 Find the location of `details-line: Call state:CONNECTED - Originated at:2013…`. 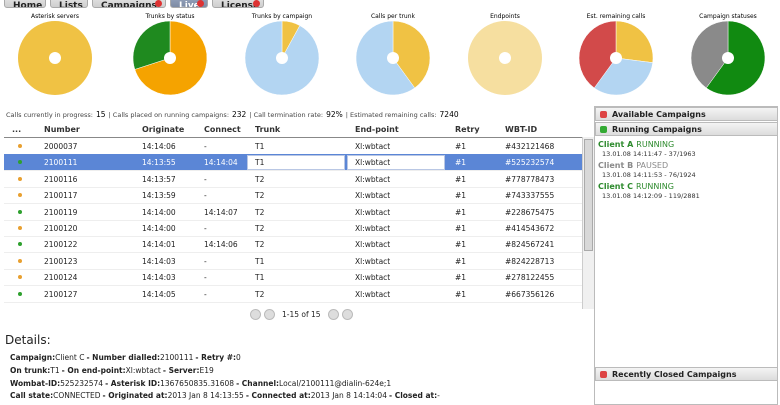

details-line: Call state:CONNECTED - Originated at:2013… is located at coordinates (224, 395).